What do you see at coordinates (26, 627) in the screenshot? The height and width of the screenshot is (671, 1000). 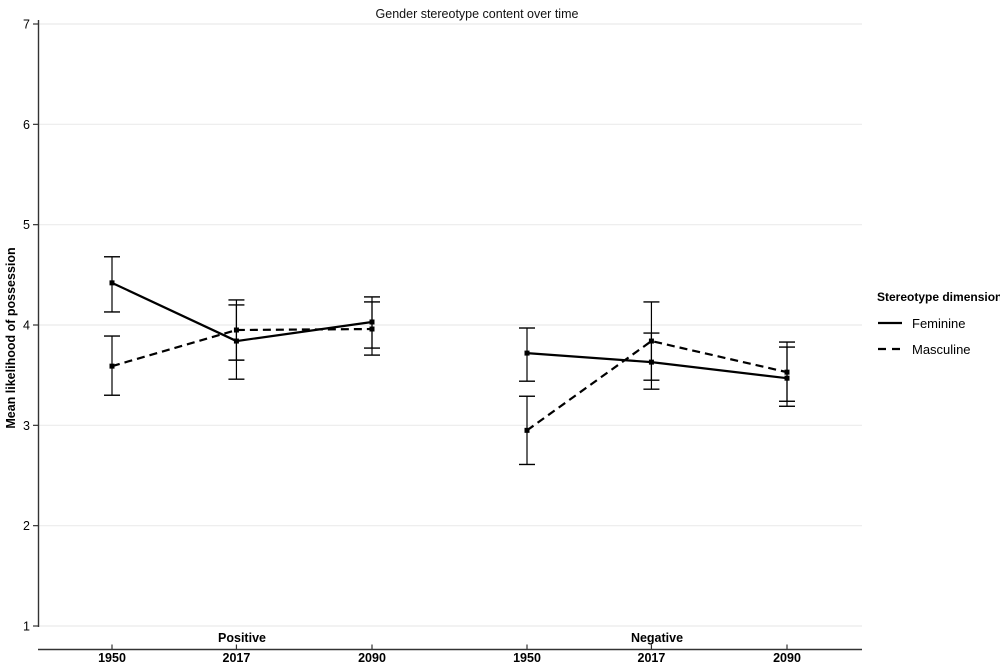 I see `y-tick-label: 1` at bounding box center [26, 627].